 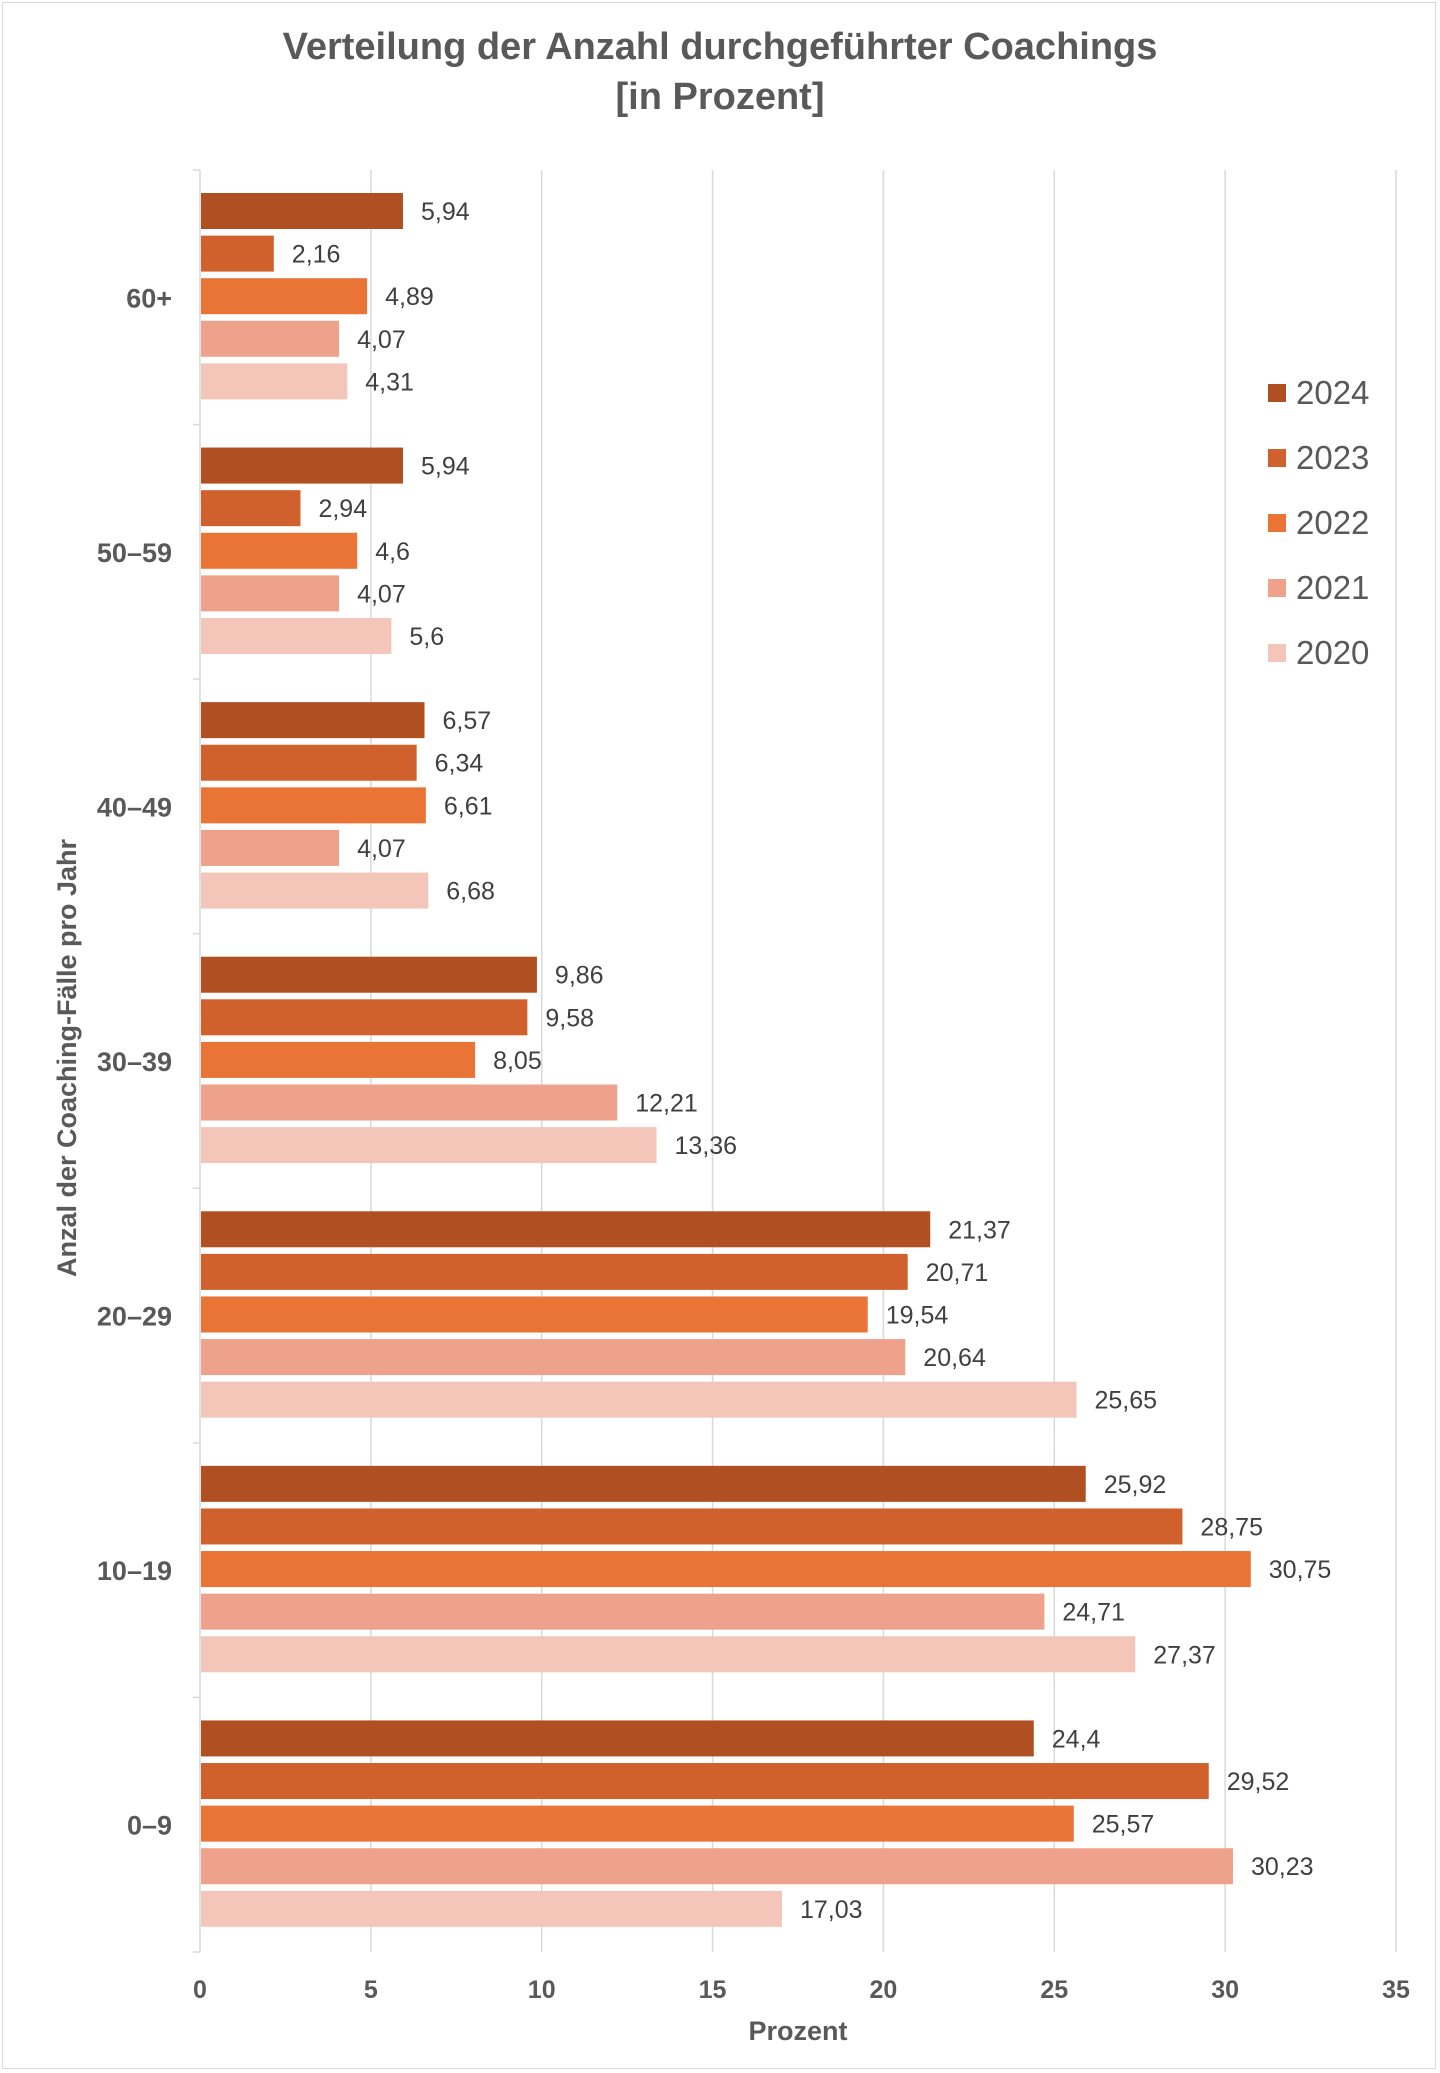 I want to click on data-label: 25,65, so click(x=1125, y=1401).